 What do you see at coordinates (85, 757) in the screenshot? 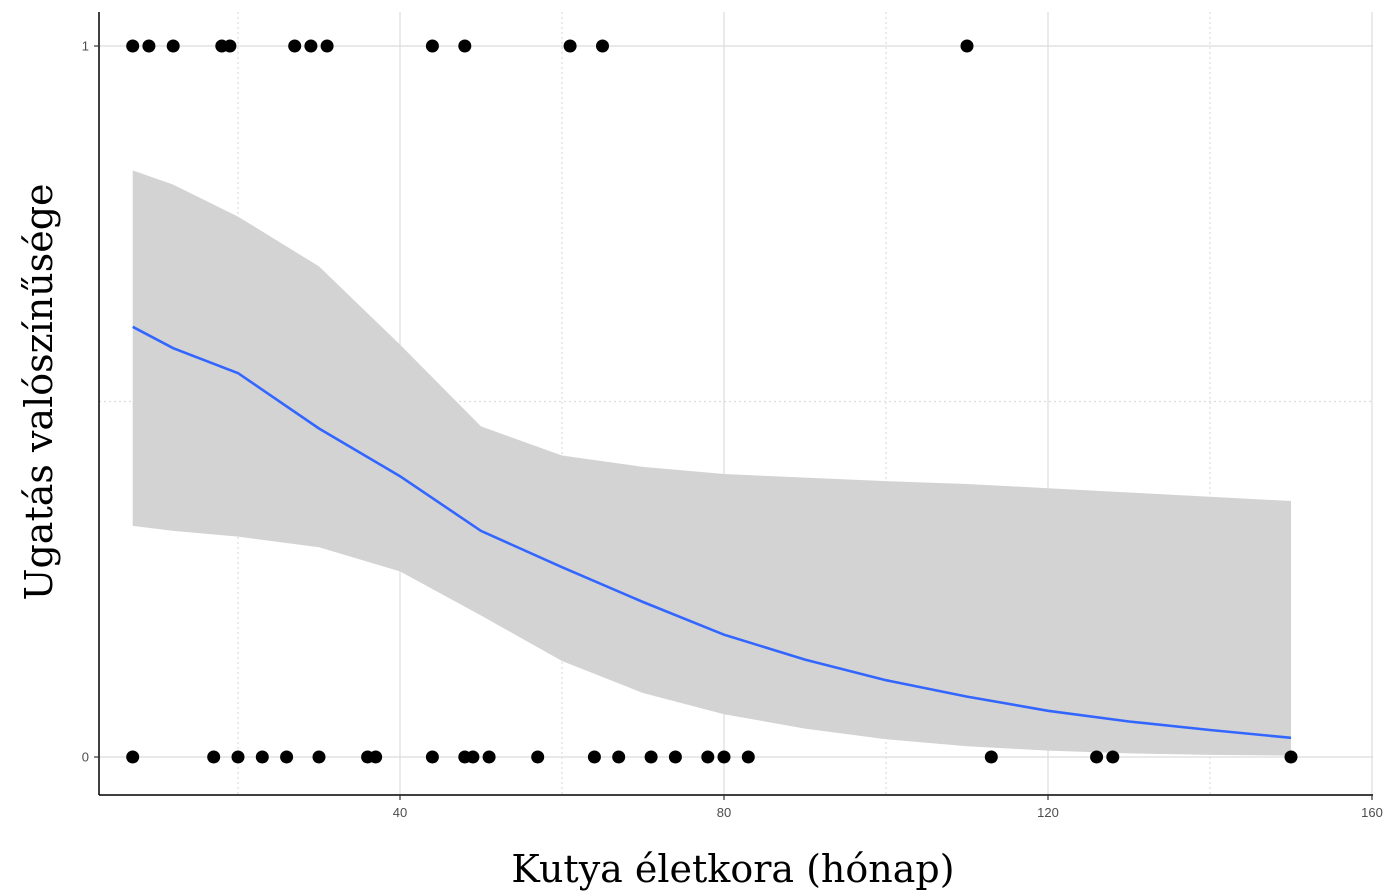
I see `y-tick-label: 0` at bounding box center [85, 757].